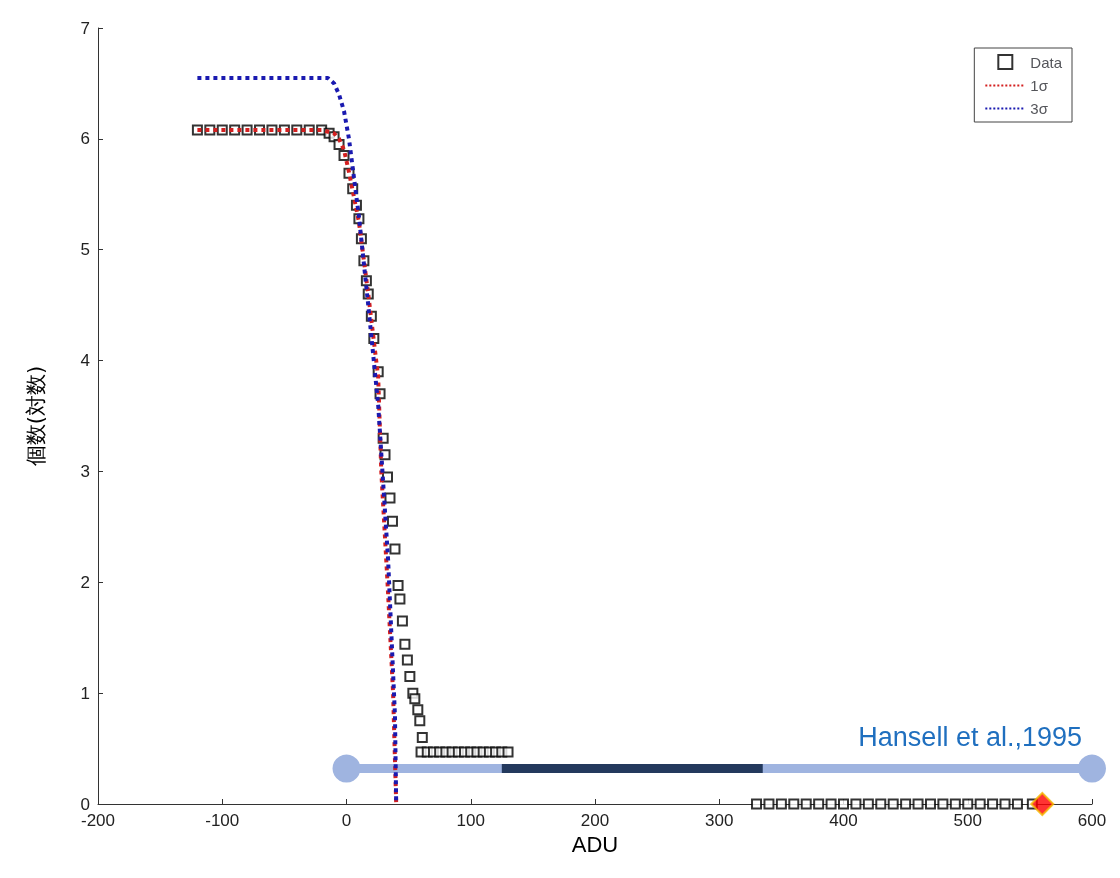 The width and height of the screenshot is (1120, 878). Describe the element at coordinates (1046, 62) in the screenshot. I see `legend-label: Data` at that location.